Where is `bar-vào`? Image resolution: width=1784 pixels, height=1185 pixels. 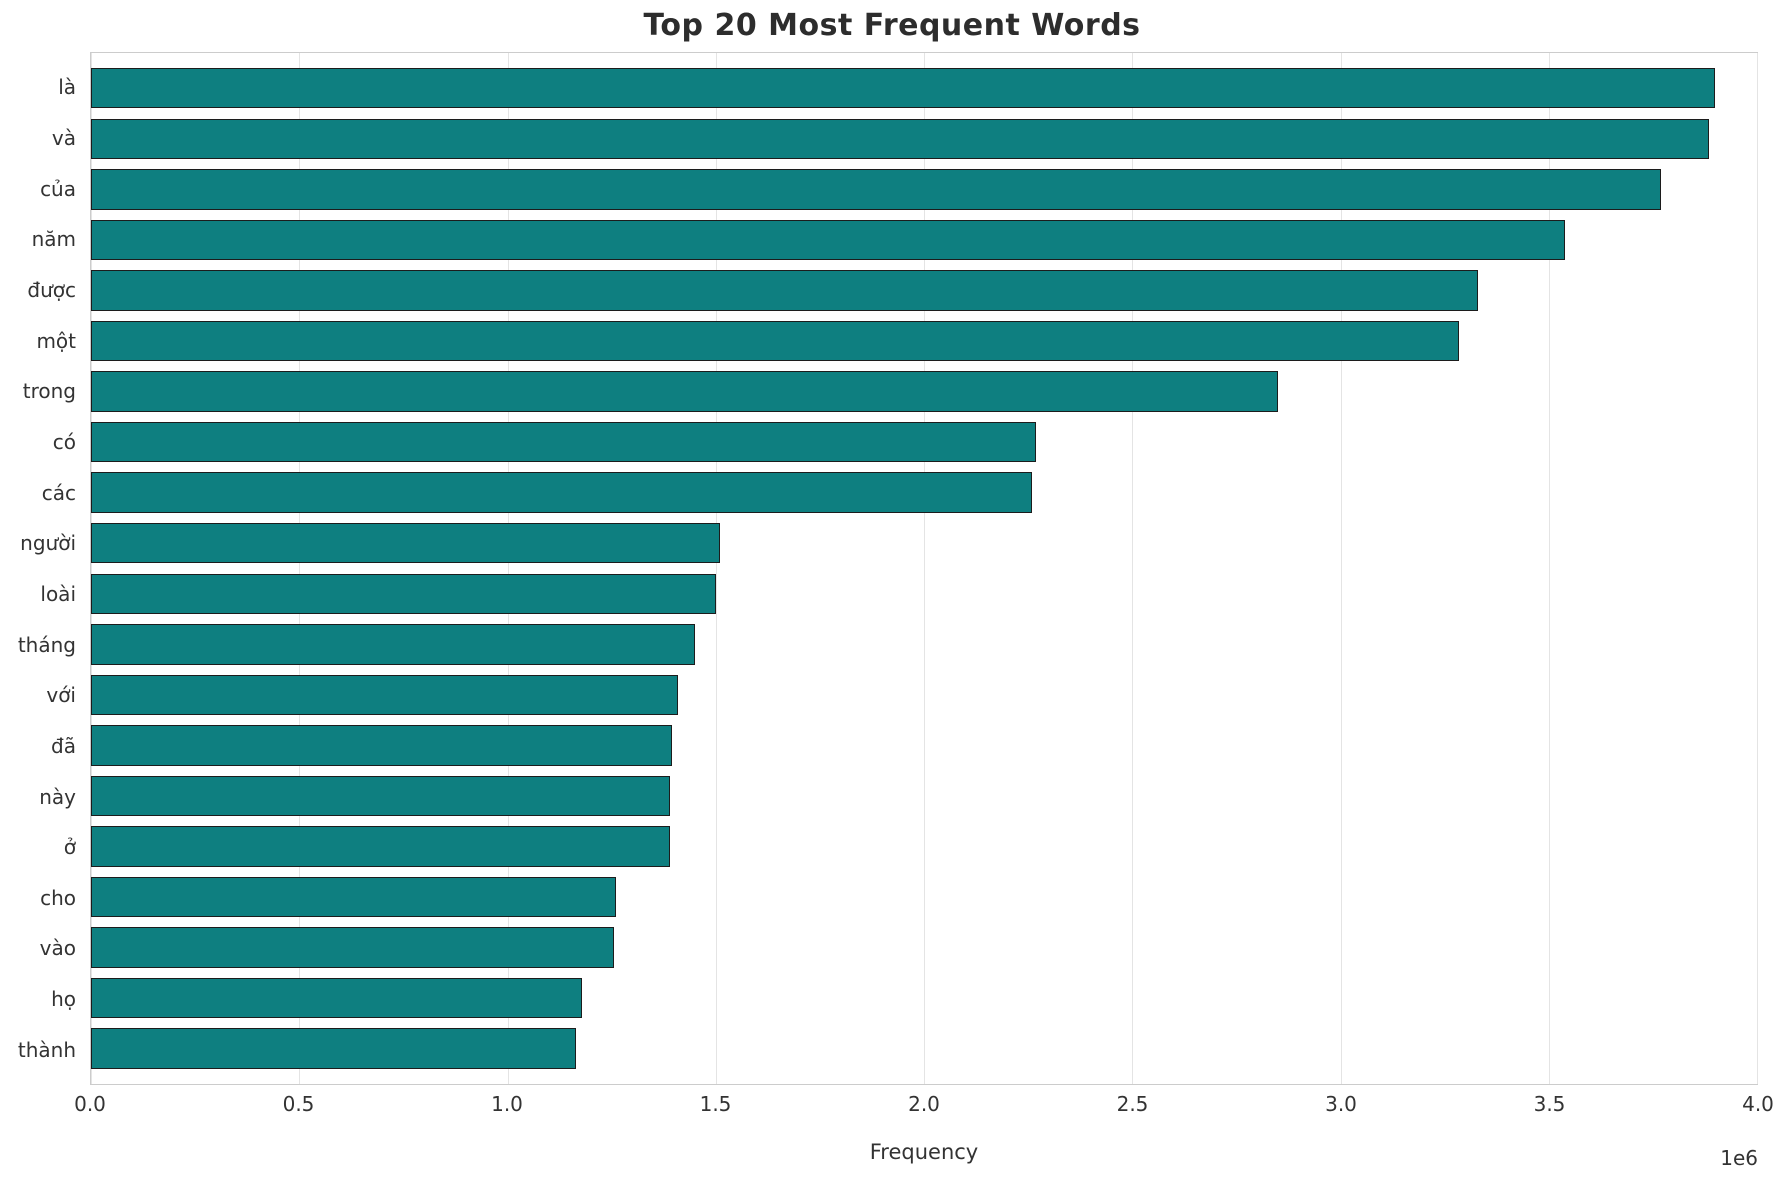
bar-vào is located at coordinates (352, 947).